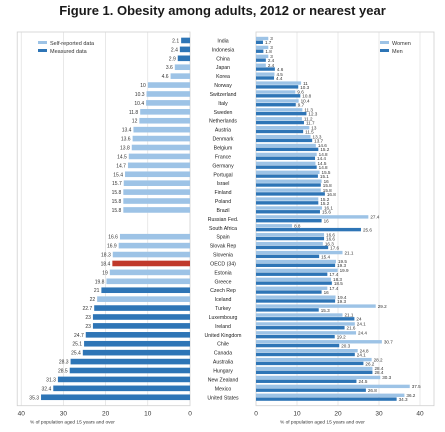  I want to click on men-value-label: 1.8, so click(268, 51).